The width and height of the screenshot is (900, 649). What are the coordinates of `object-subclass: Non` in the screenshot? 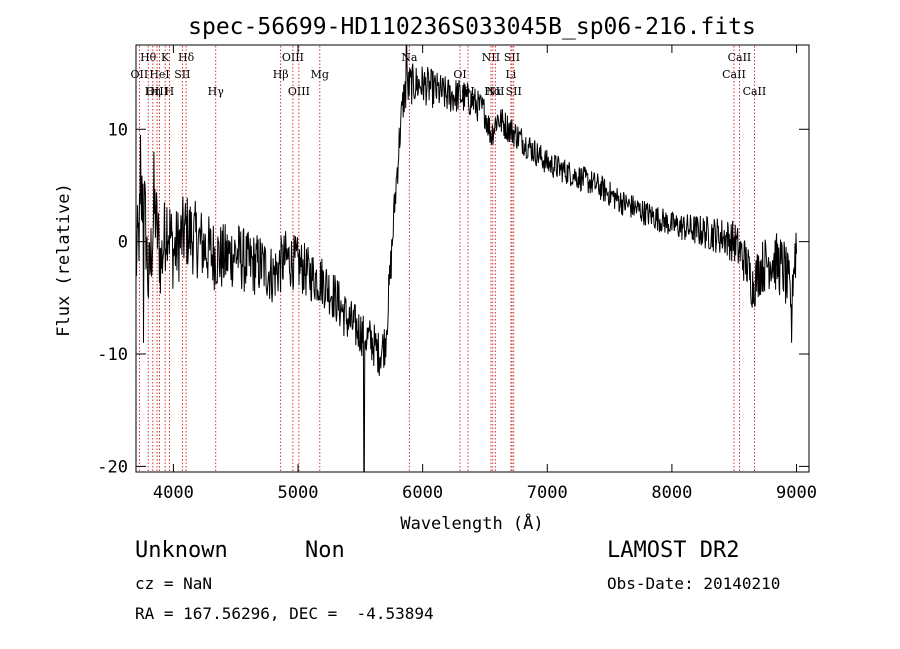 It's located at (325, 550).